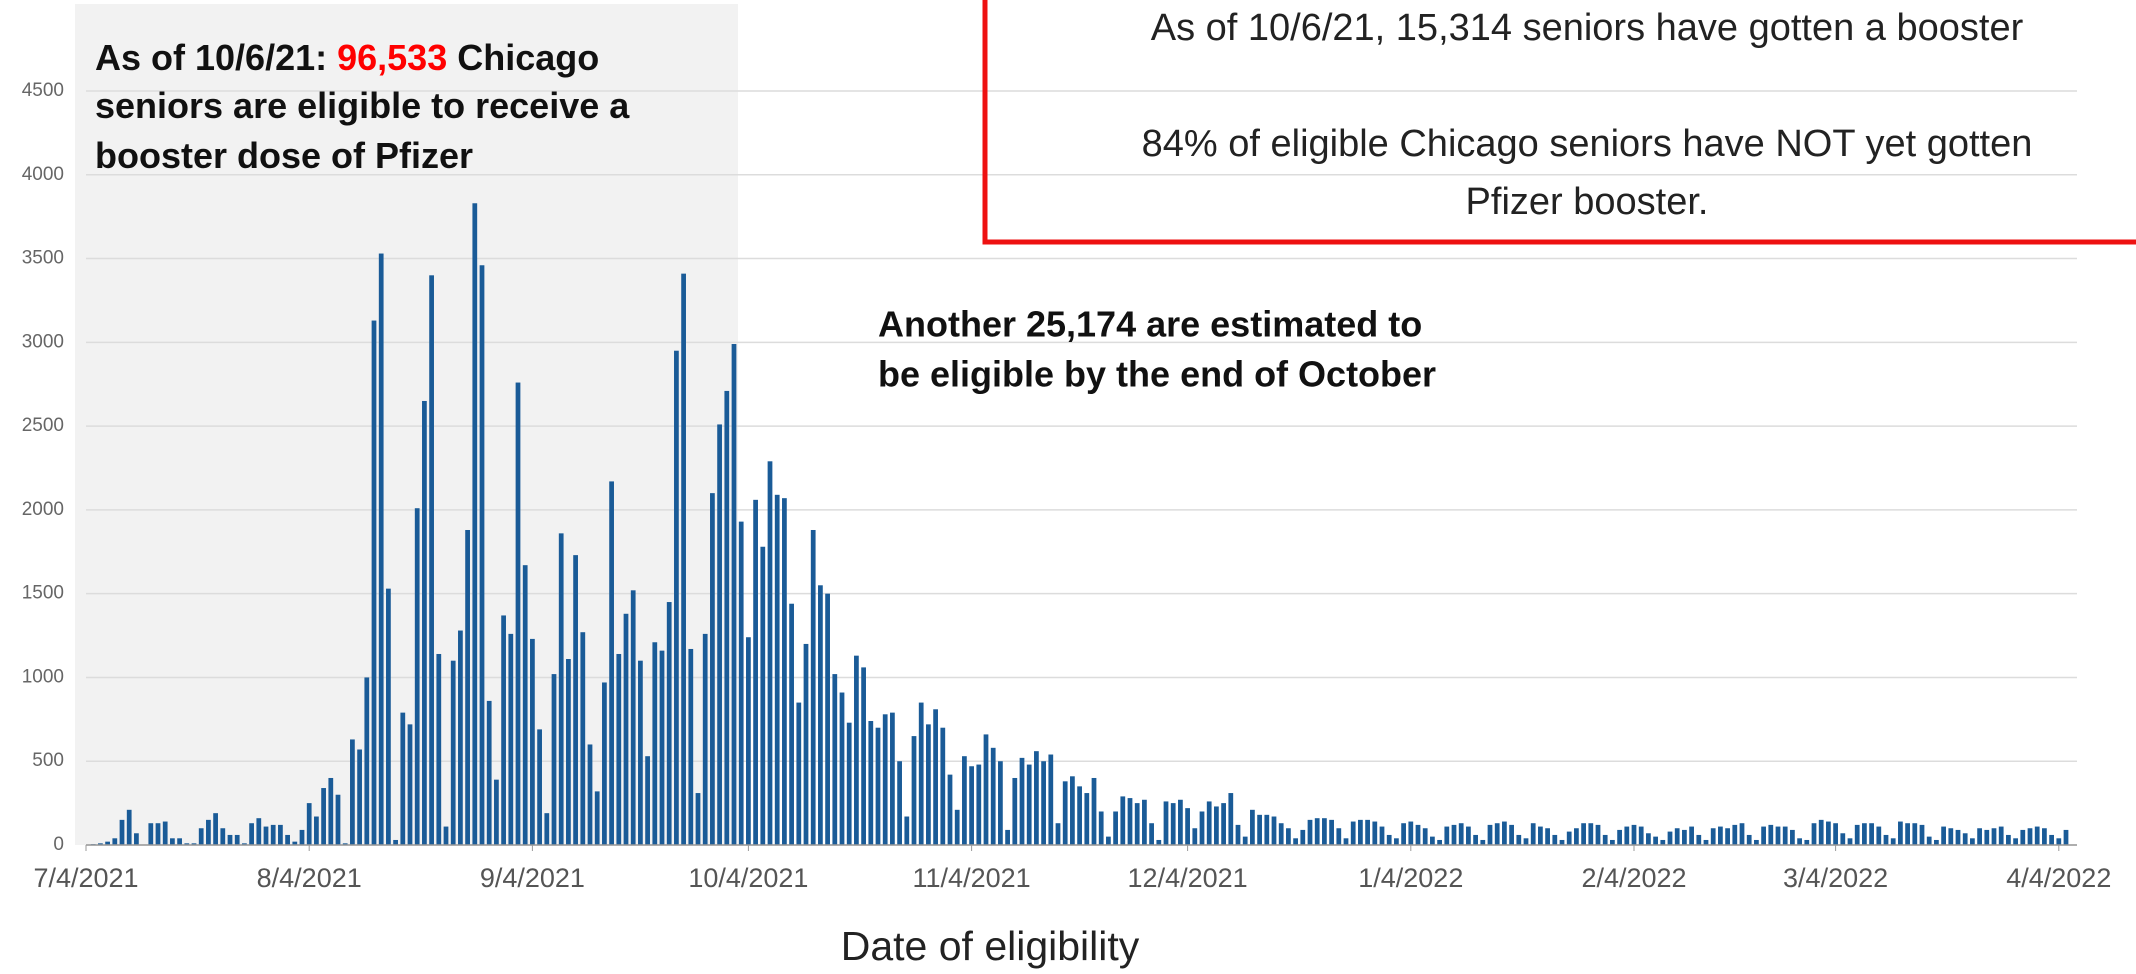 Image resolution: width=2136 pixels, height=974 pixels. What do you see at coordinates (1188, 878) in the screenshot?
I see `x-tick-label: 12/4/2021` at bounding box center [1188, 878].